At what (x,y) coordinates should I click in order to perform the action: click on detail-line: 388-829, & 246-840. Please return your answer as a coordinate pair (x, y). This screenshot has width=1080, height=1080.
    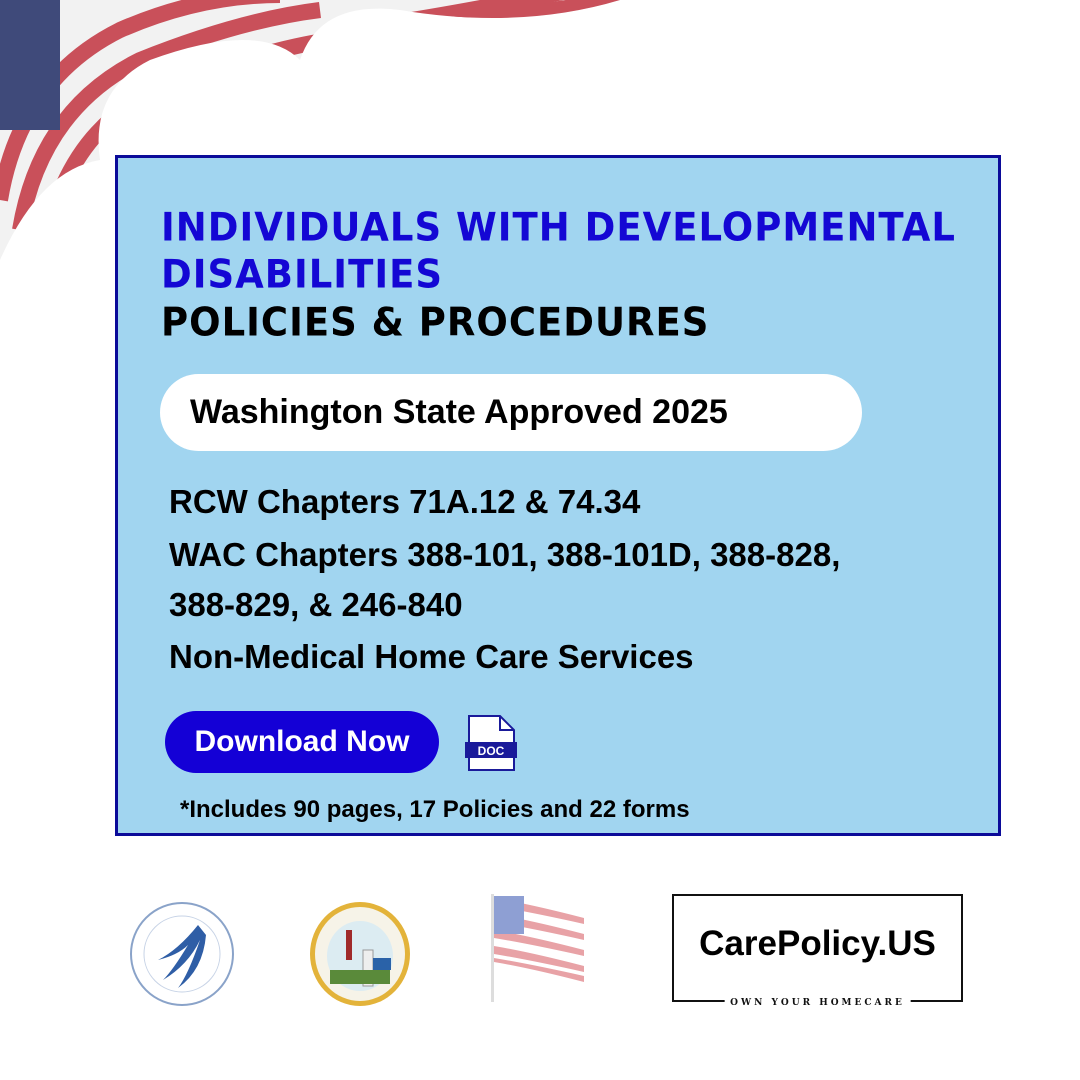
    Looking at the image, I should click on (316, 604).